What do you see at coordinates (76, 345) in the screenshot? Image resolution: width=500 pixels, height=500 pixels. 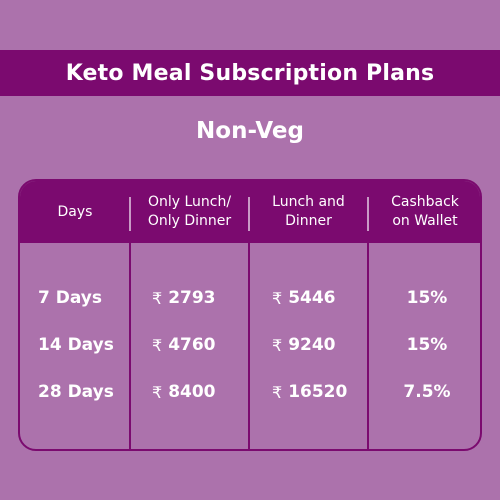 I see `row-days: 14 Days` at bounding box center [76, 345].